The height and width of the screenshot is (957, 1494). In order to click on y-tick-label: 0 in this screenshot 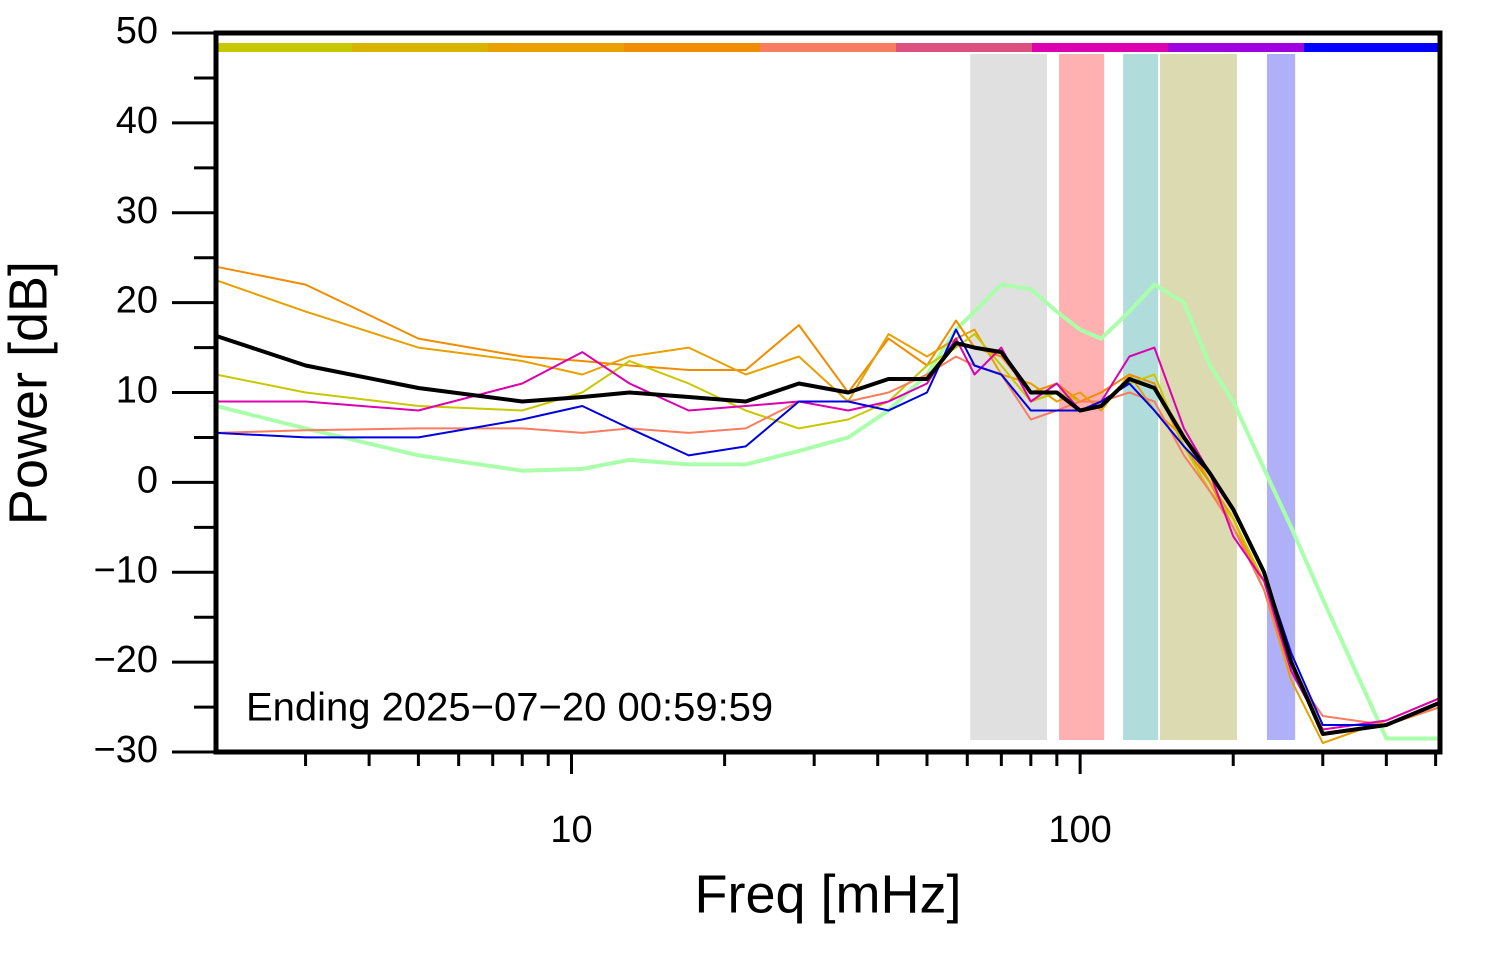, I will do `click(147, 480)`.